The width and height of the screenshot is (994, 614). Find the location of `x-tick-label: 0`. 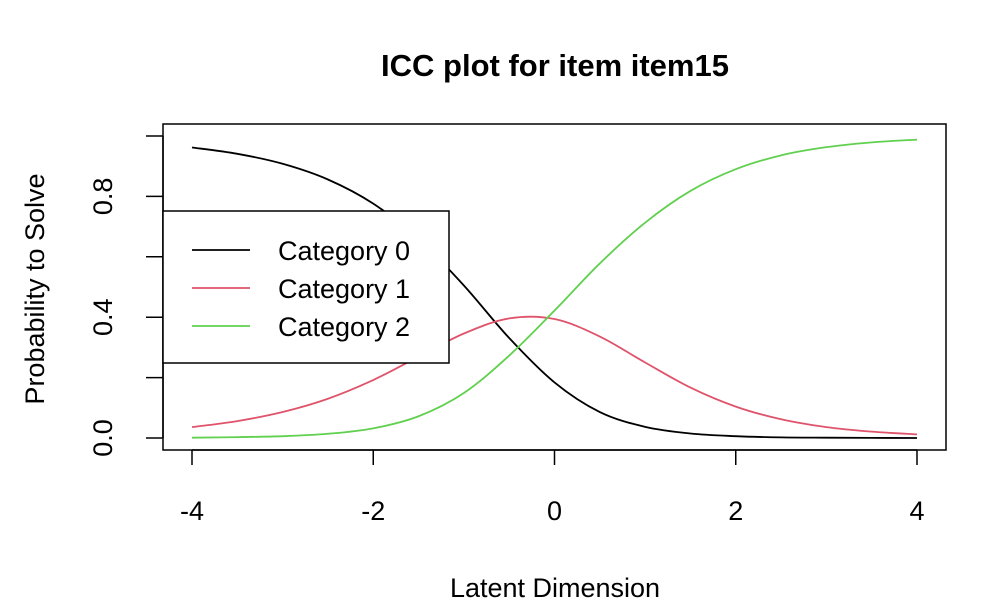

x-tick-label: 0 is located at coordinates (554, 511).